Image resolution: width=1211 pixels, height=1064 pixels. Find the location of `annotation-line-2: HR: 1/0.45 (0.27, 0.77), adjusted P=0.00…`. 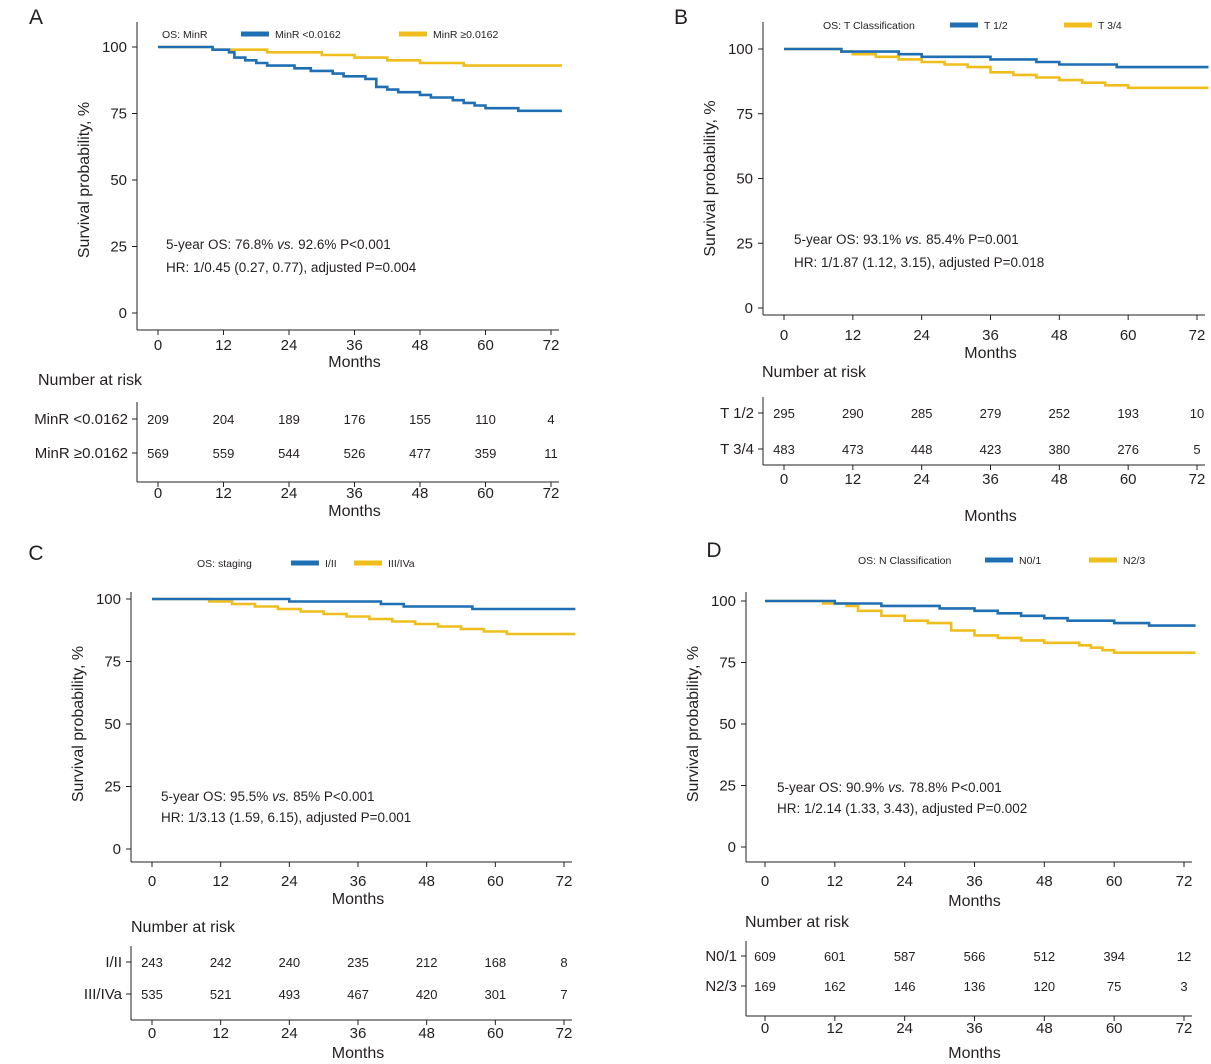

annotation-line-2: HR: 1/0.45 (0.27, 0.77), adjusted P=0.00… is located at coordinates (291, 267).